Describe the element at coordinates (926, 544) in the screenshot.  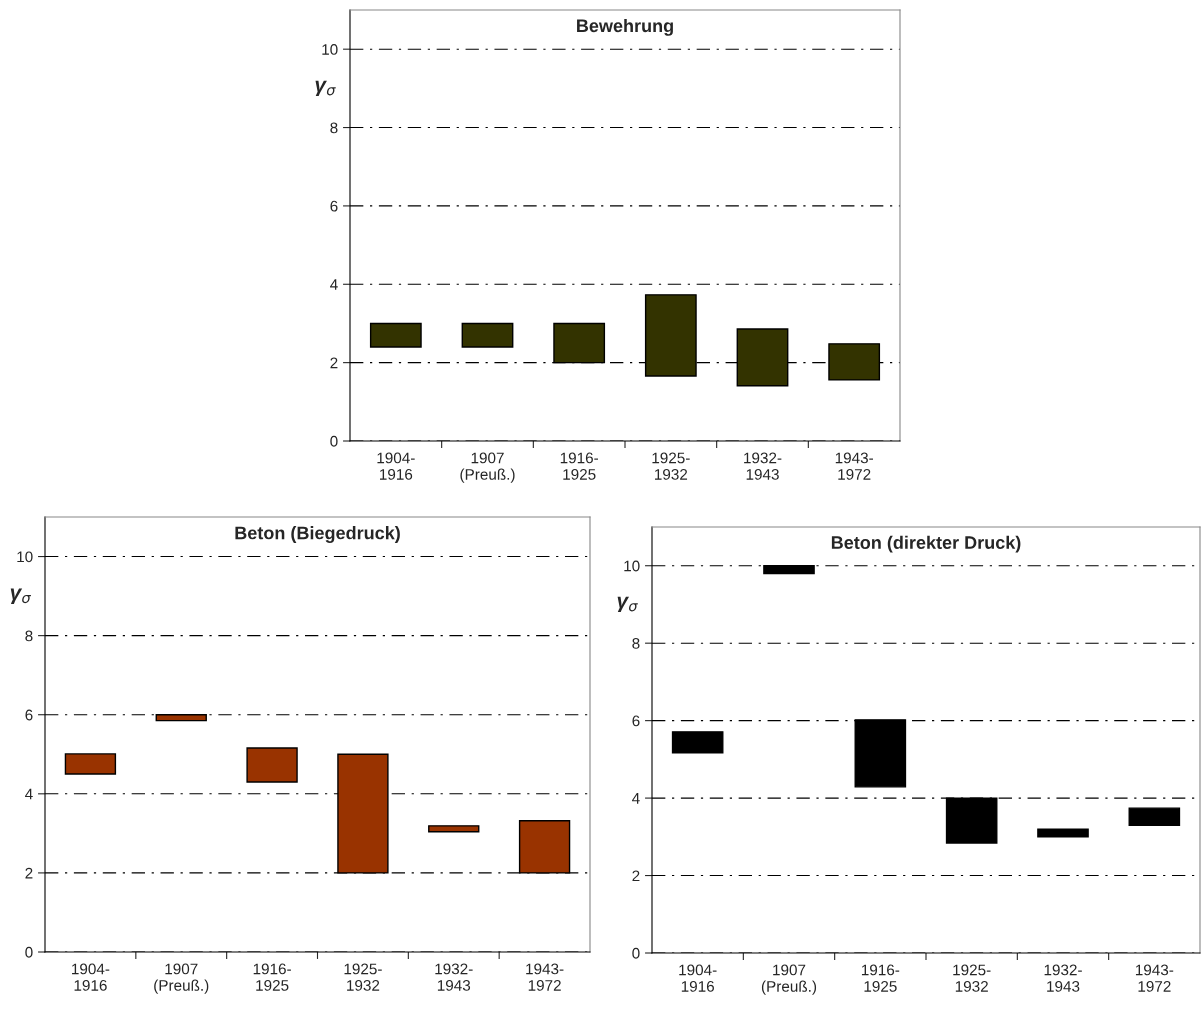
I see `chart-title: Beton (direkter Druck)` at that location.